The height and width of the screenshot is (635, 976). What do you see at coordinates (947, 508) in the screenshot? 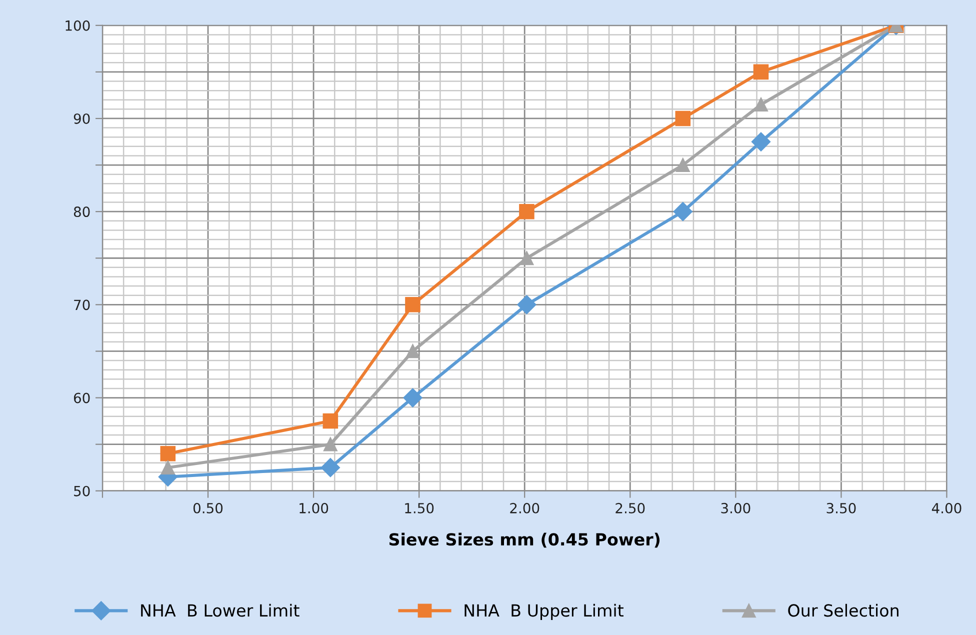
I see `x-tick-label: 4.00` at bounding box center [947, 508].